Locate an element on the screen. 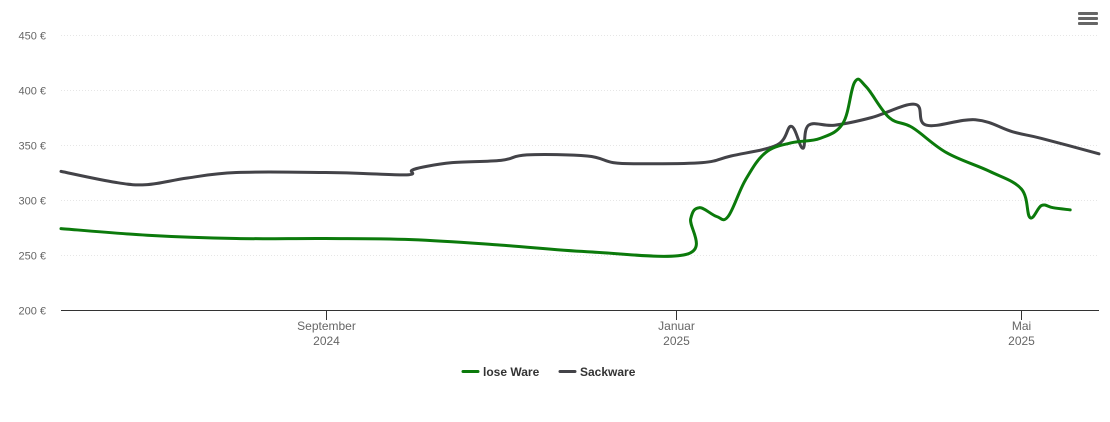 The width and height of the screenshot is (1110, 422). y-tick-label: 200 € is located at coordinates (32, 312).